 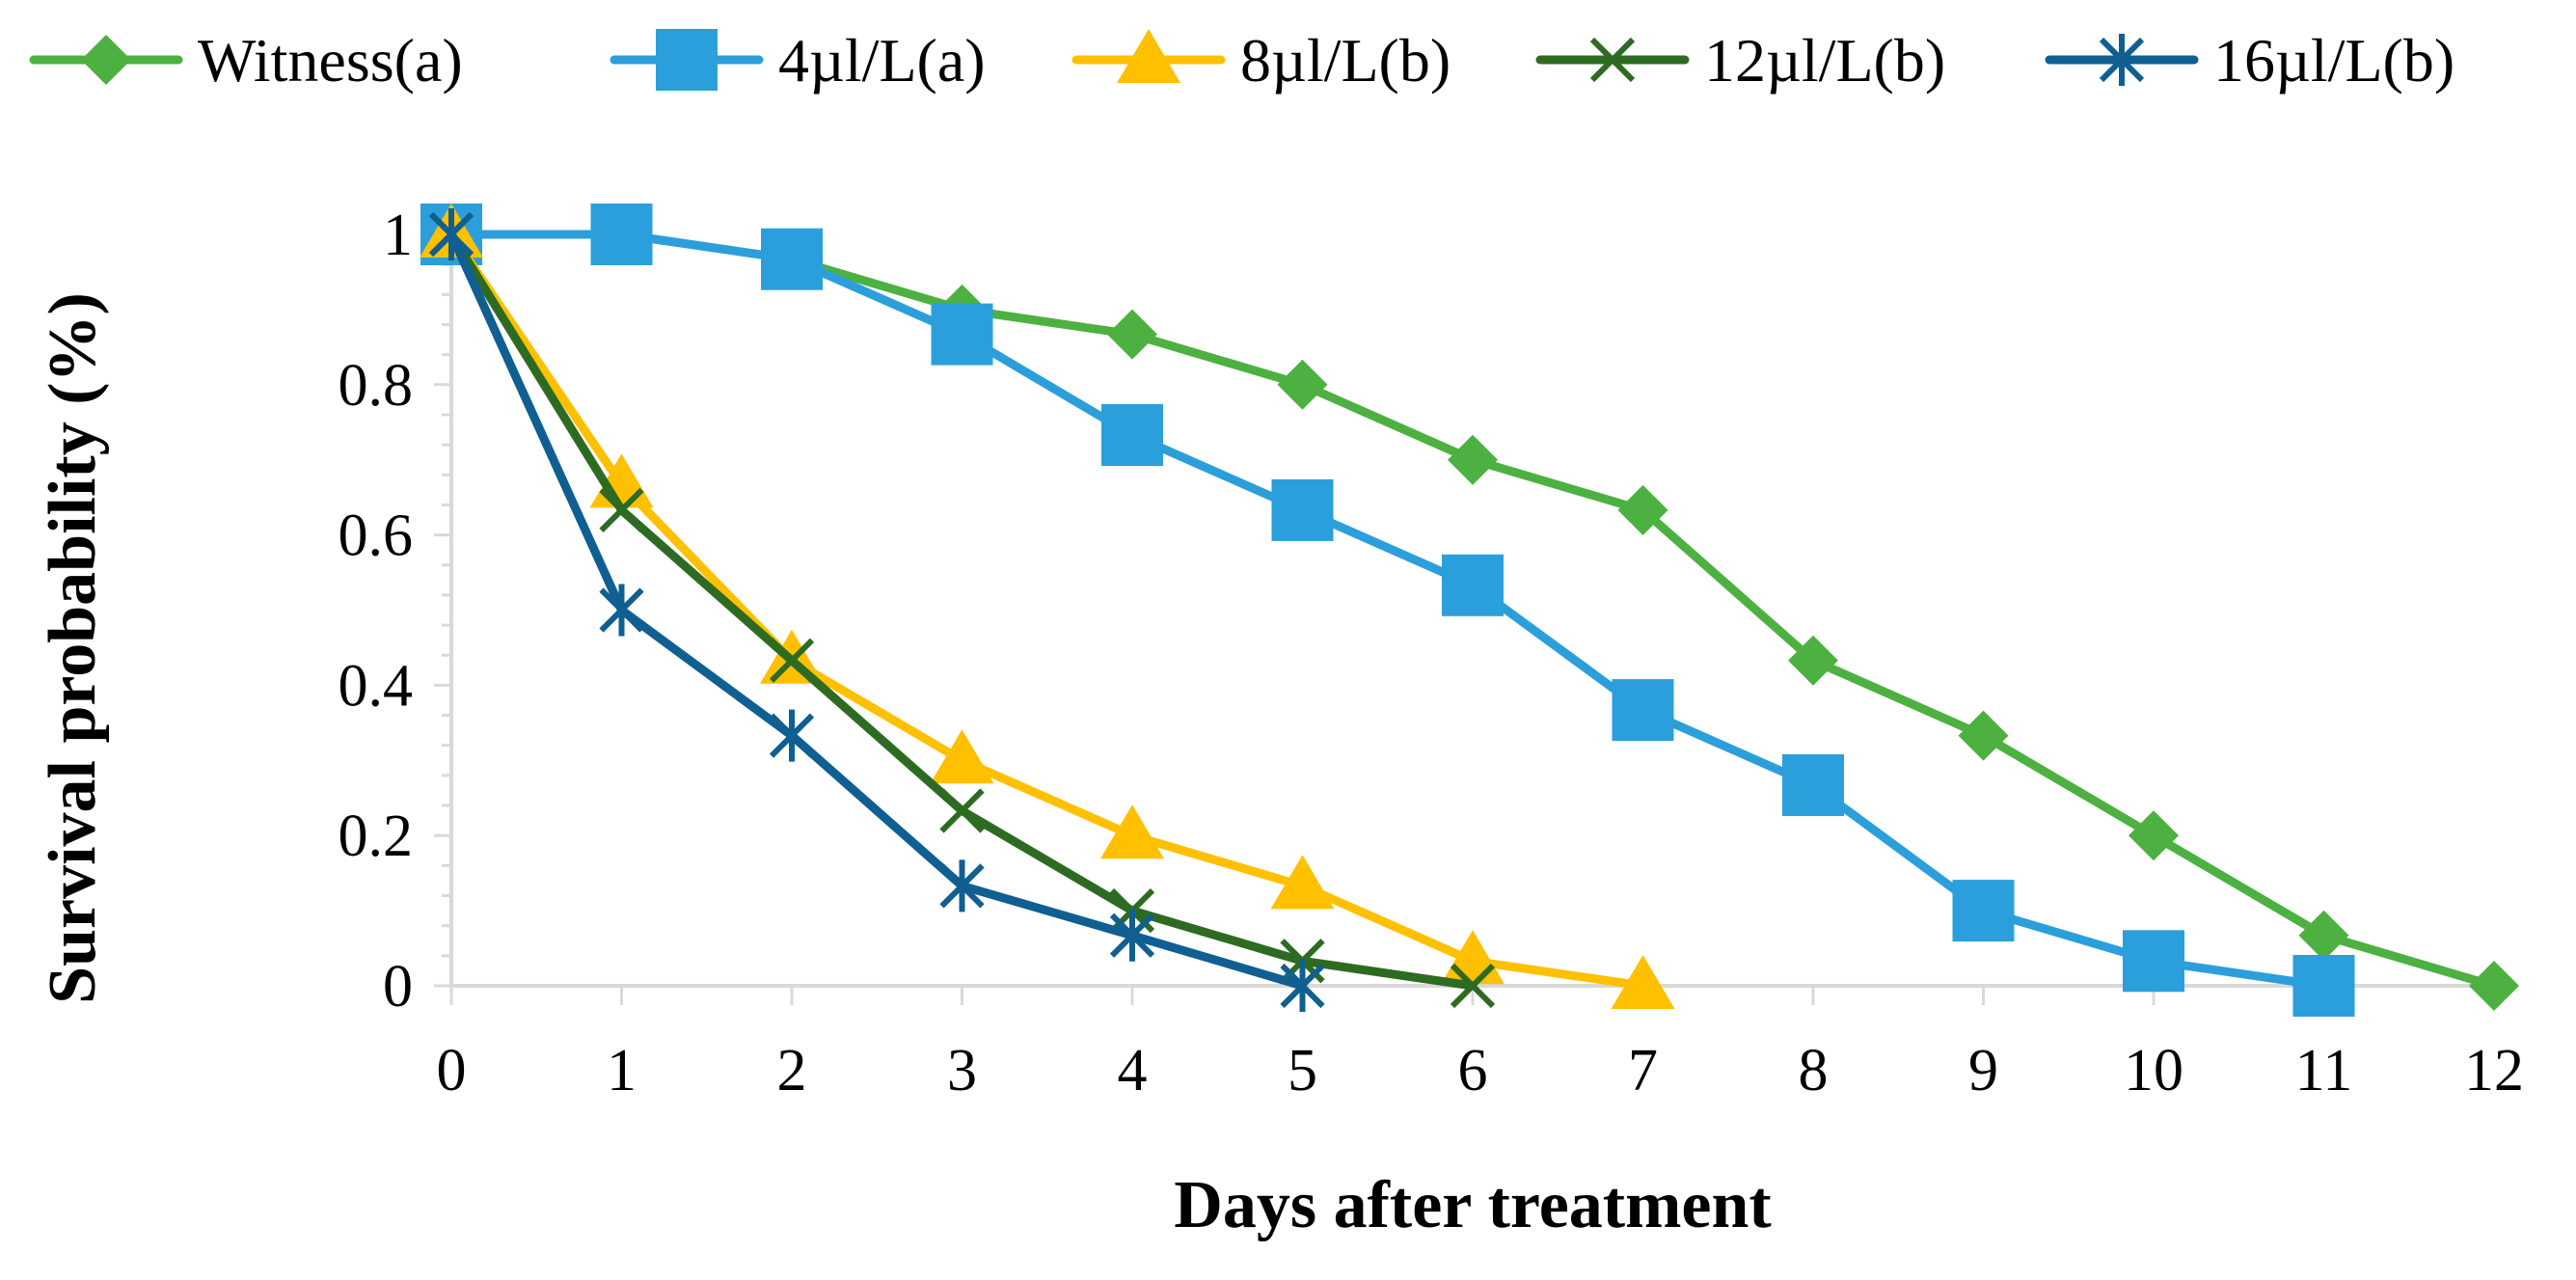 What do you see at coordinates (2324, 1070) in the screenshot?
I see `x-tick-label: 11` at bounding box center [2324, 1070].